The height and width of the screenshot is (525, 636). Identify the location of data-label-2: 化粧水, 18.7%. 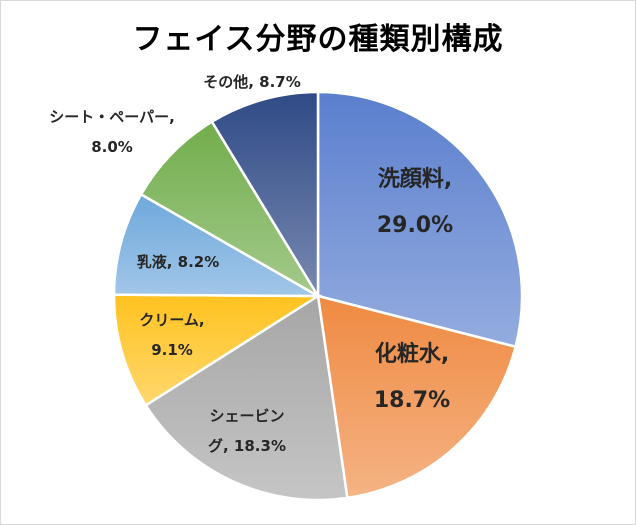
(412, 377).